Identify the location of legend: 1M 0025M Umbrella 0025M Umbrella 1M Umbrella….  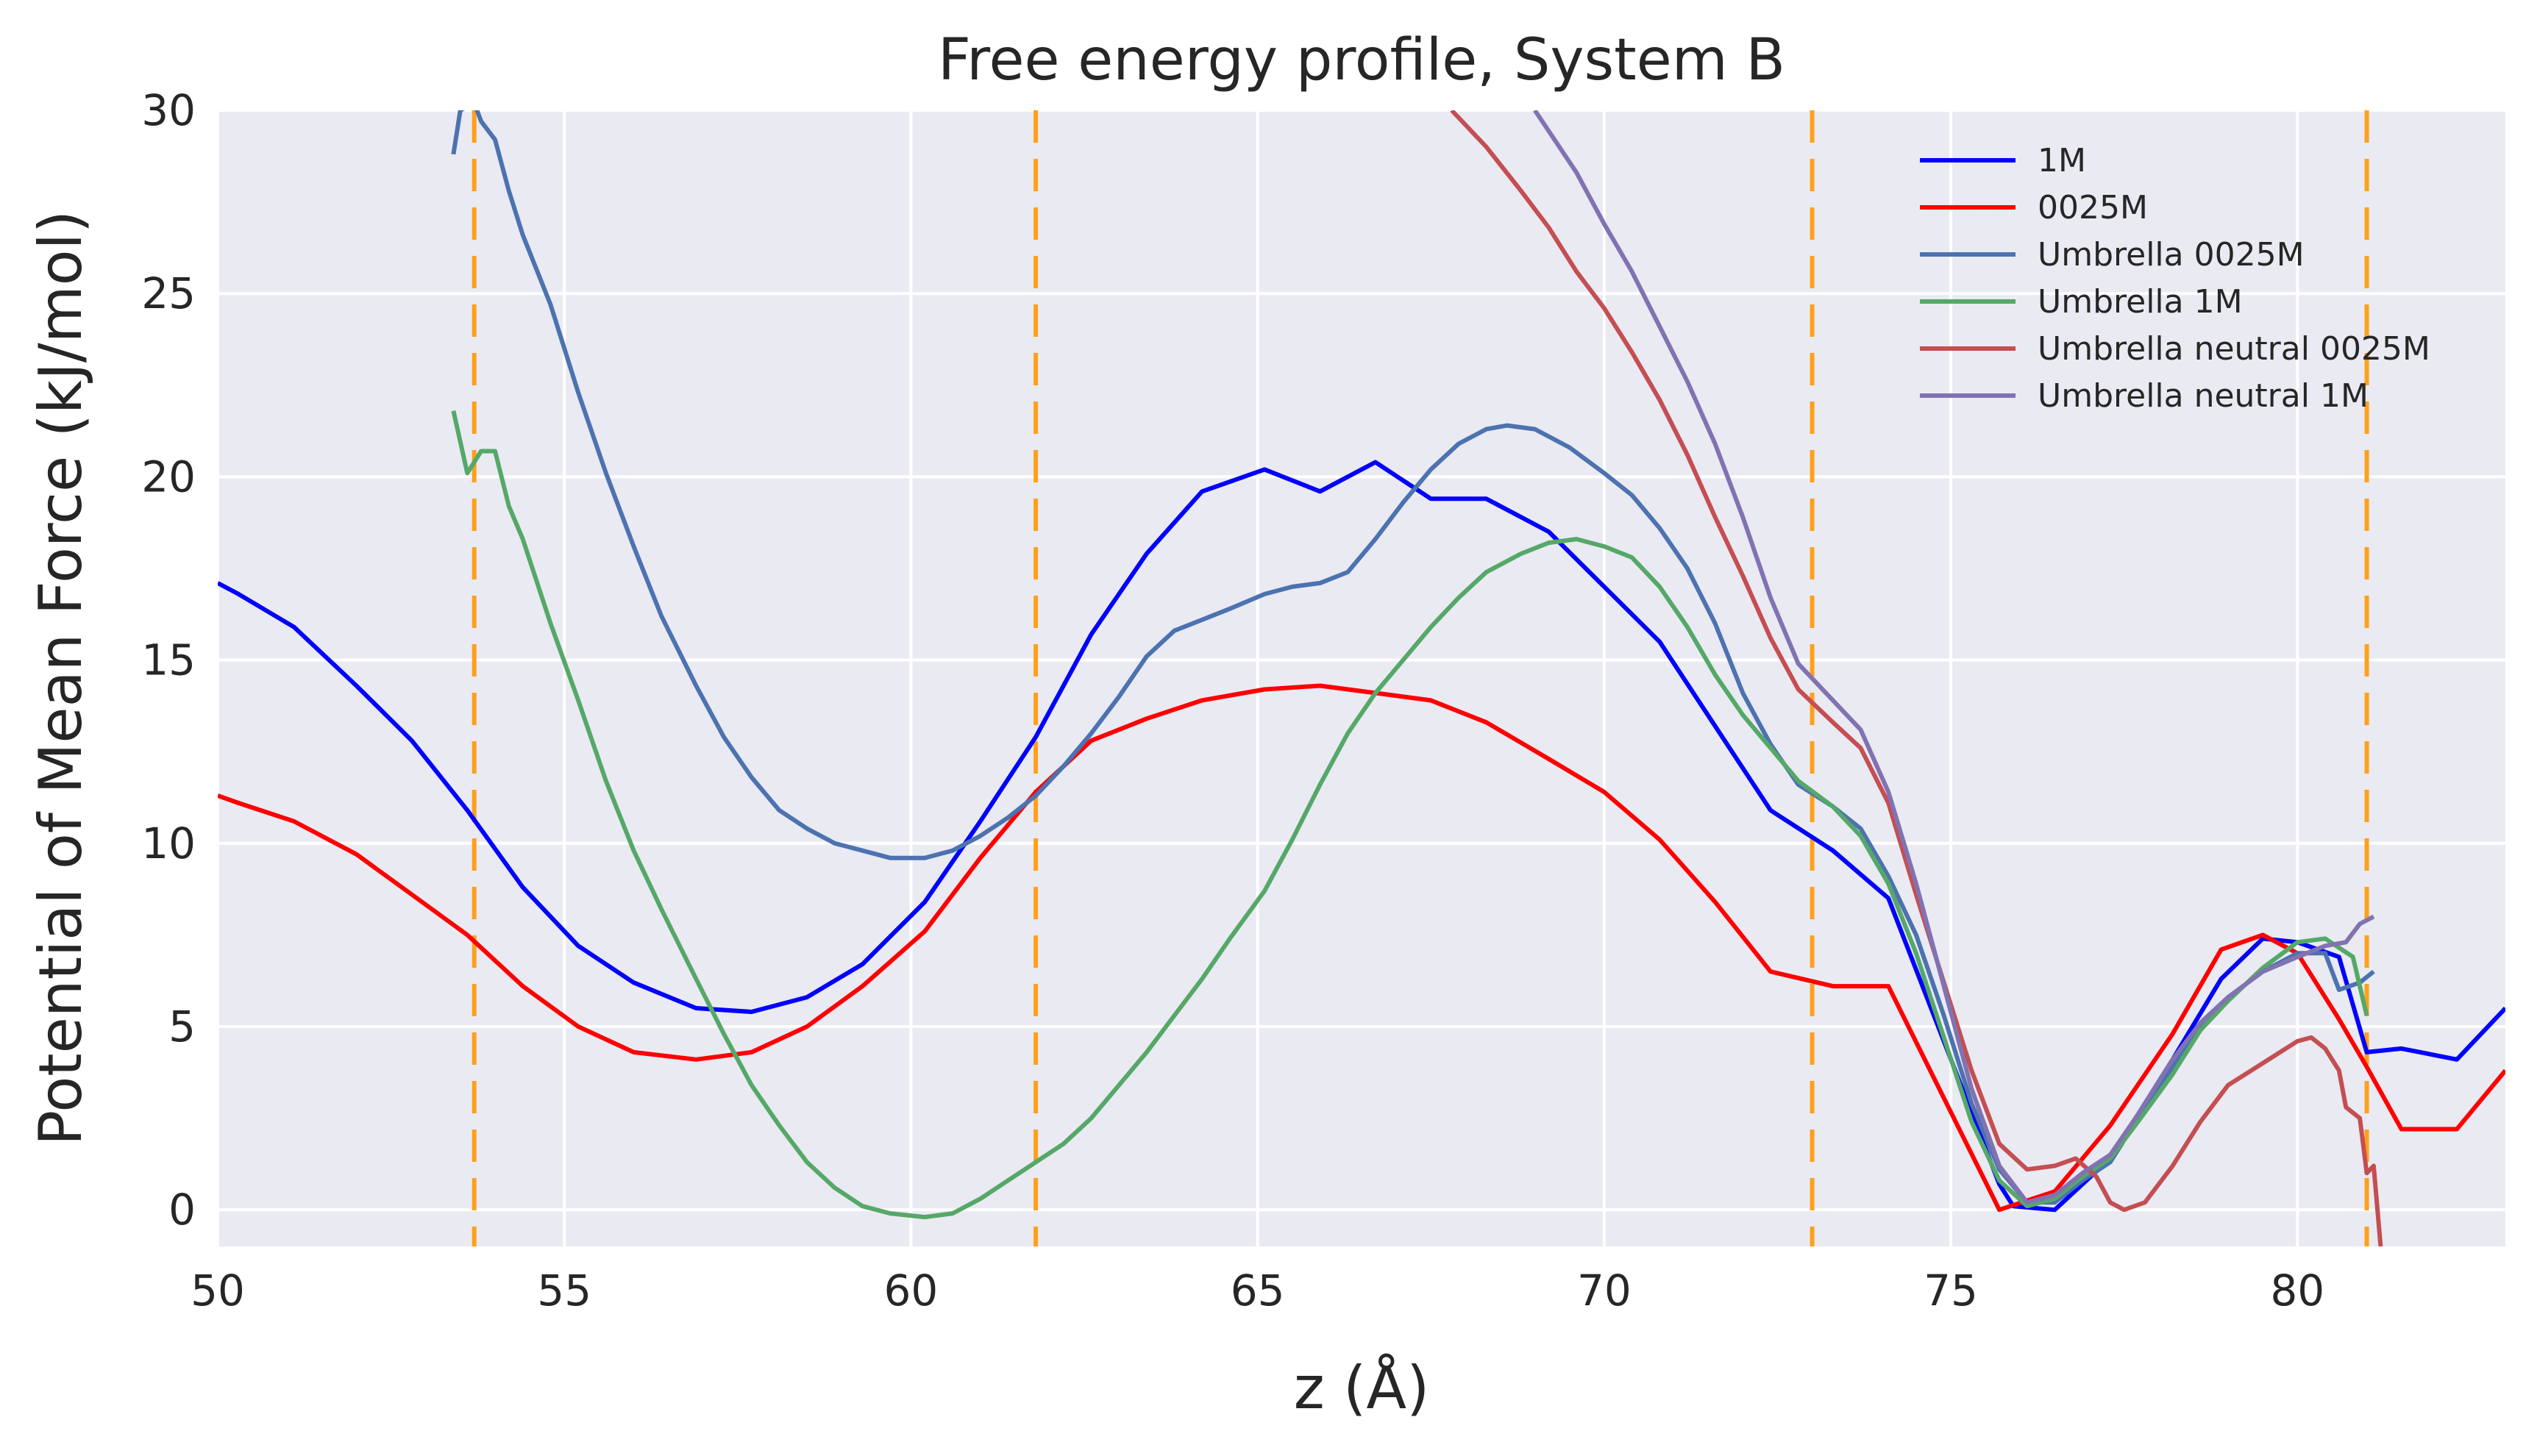
(2175, 278).